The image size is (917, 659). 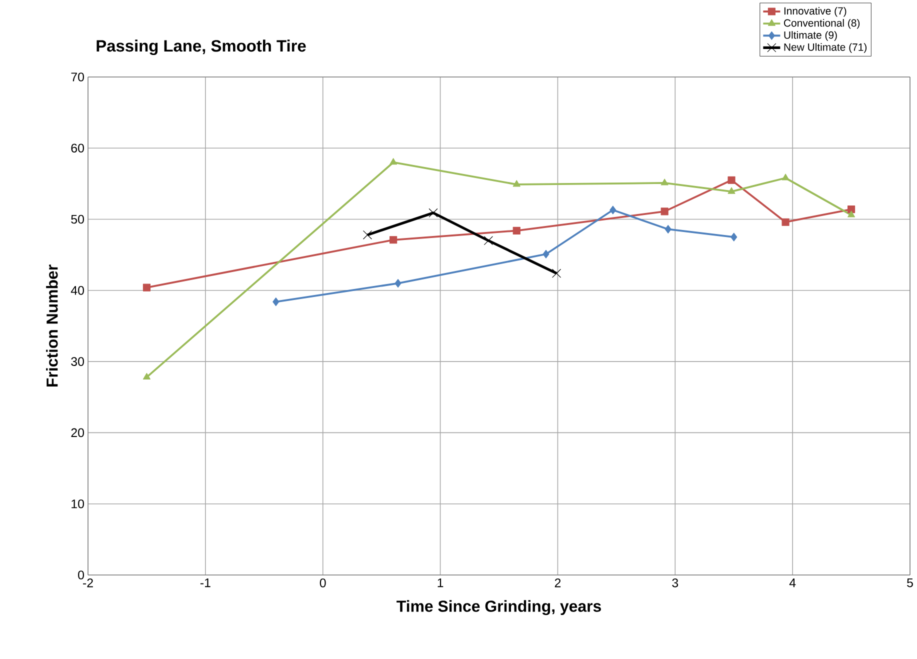 I want to click on y-tick-label: 60, so click(x=77, y=148).